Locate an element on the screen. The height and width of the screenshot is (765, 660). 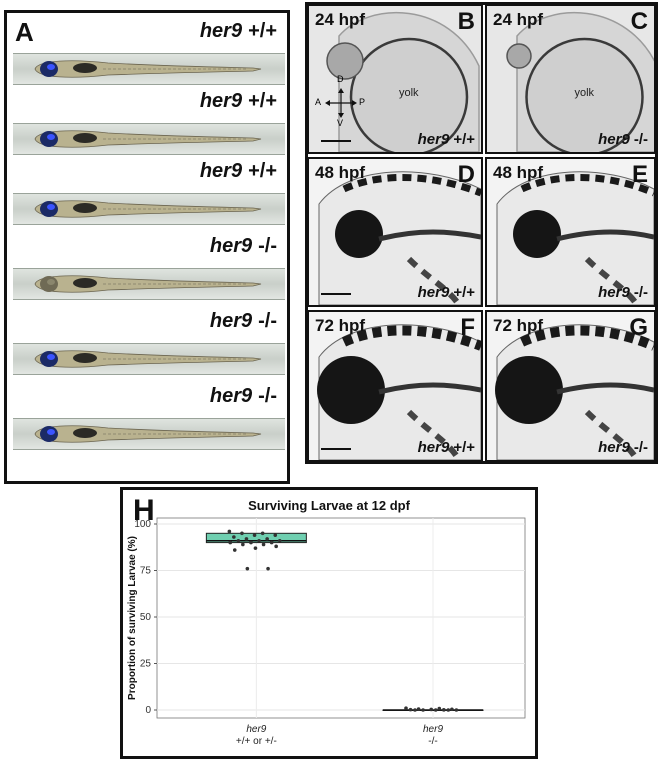
compass-a: A is located at coordinates (318, 102).